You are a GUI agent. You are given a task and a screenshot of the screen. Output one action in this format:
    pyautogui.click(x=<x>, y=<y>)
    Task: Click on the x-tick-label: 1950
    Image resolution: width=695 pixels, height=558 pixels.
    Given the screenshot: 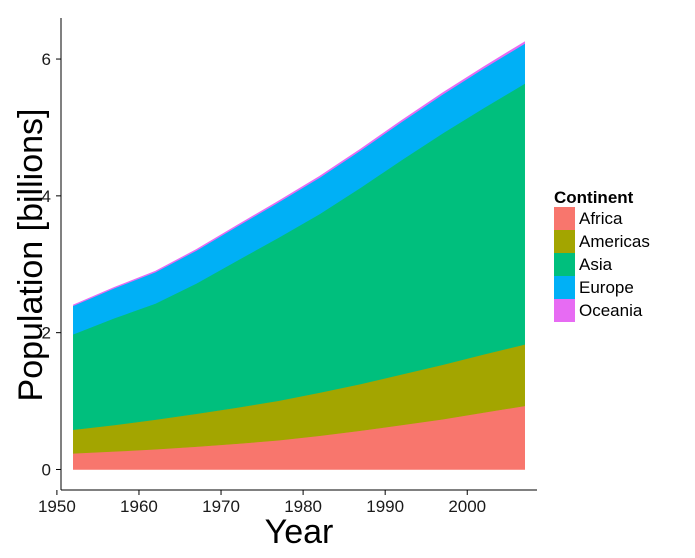 What is the action you would take?
    pyautogui.click(x=57, y=506)
    